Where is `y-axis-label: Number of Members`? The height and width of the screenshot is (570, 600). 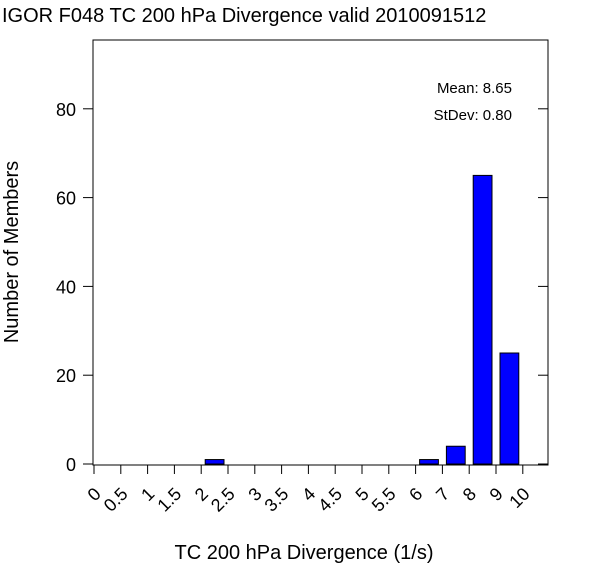
y-axis-label: Number of Members is located at coordinates (12, 252).